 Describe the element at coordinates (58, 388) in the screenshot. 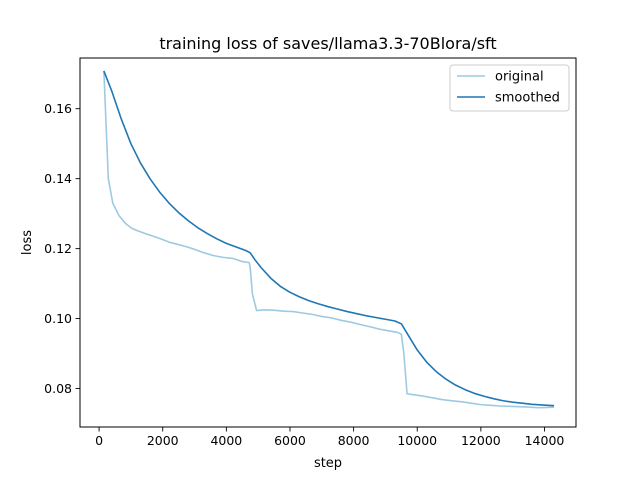

I see `y-tick-label: 0.08` at that location.